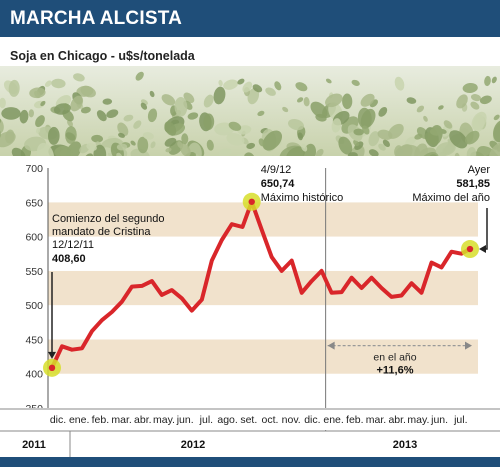  What do you see at coordinates (73, 245) in the screenshot?
I see `annotation-date: 12/12/11` at bounding box center [73, 245].